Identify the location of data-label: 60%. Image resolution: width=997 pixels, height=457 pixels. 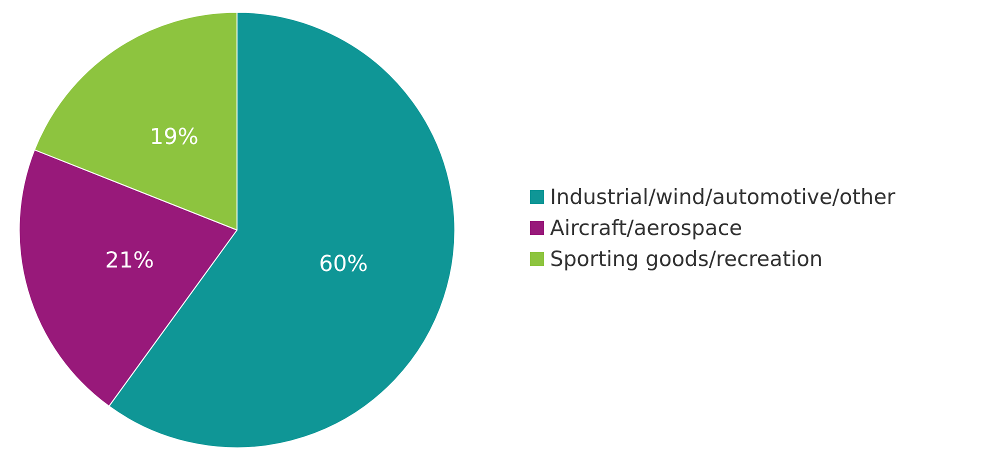
(343, 265).